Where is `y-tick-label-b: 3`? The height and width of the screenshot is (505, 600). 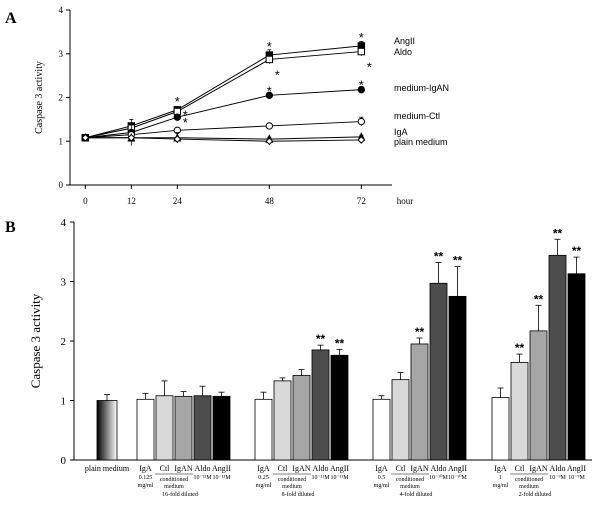 y-tick-label-b: 3 is located at coordinates (64, 283).